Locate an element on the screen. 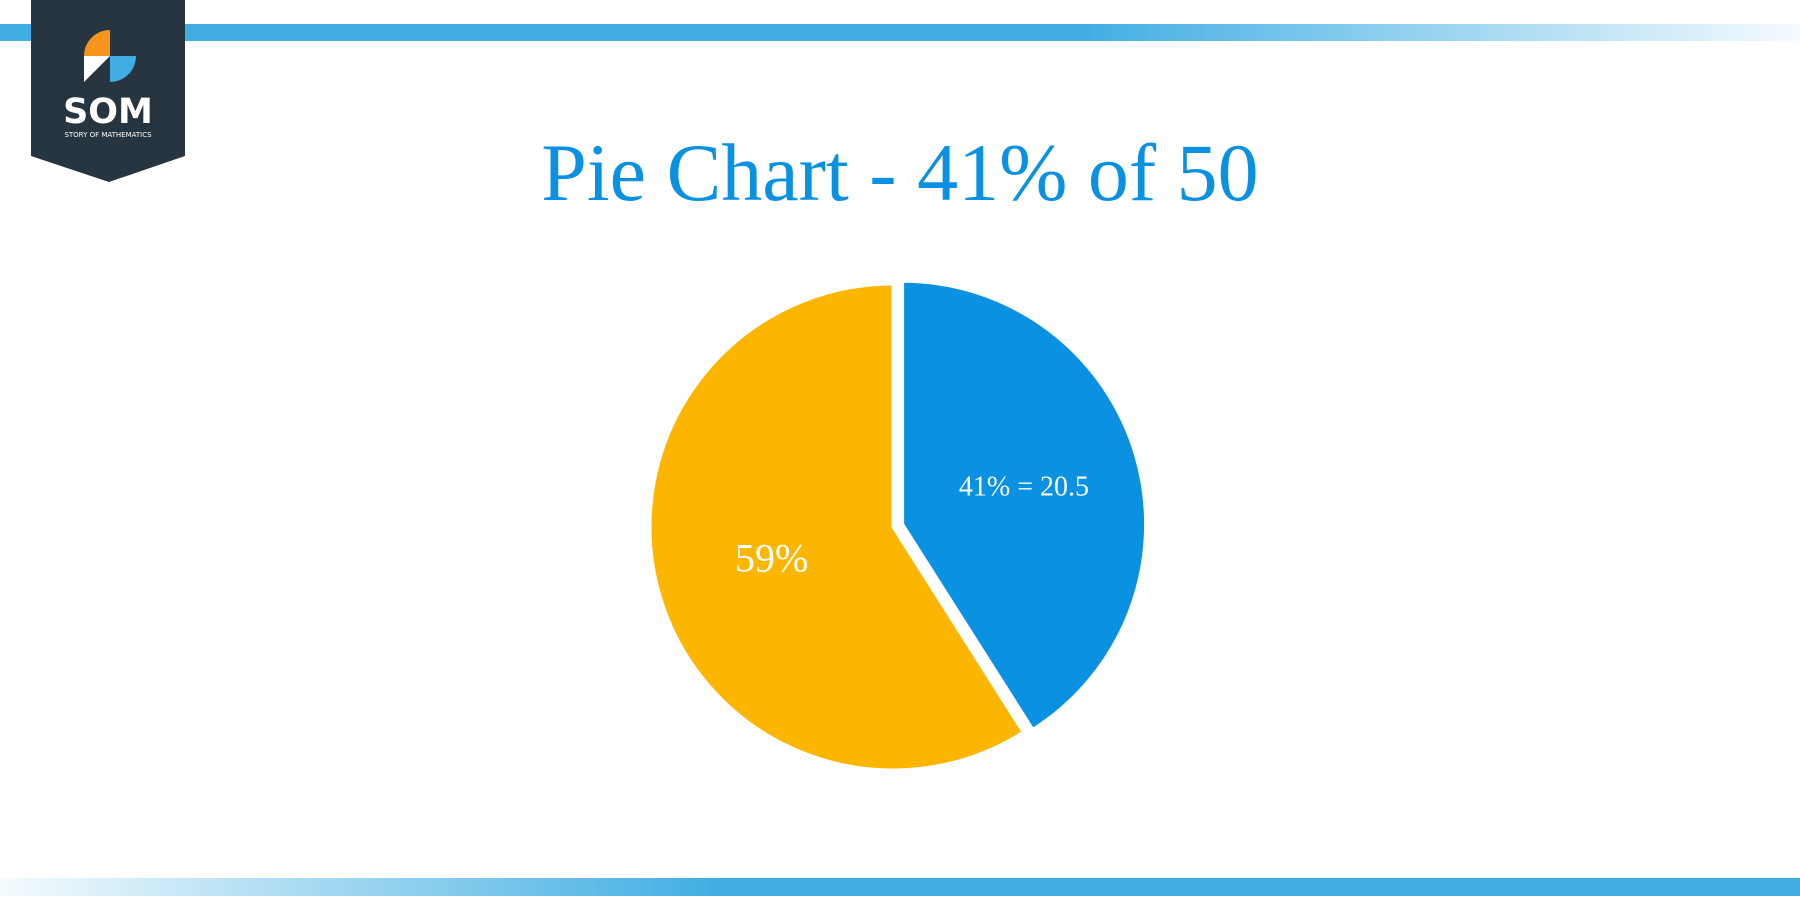 This screenshot has height=900, width=1800. data-label: 41% = 20.5 is located at coordinates (1024, 486).